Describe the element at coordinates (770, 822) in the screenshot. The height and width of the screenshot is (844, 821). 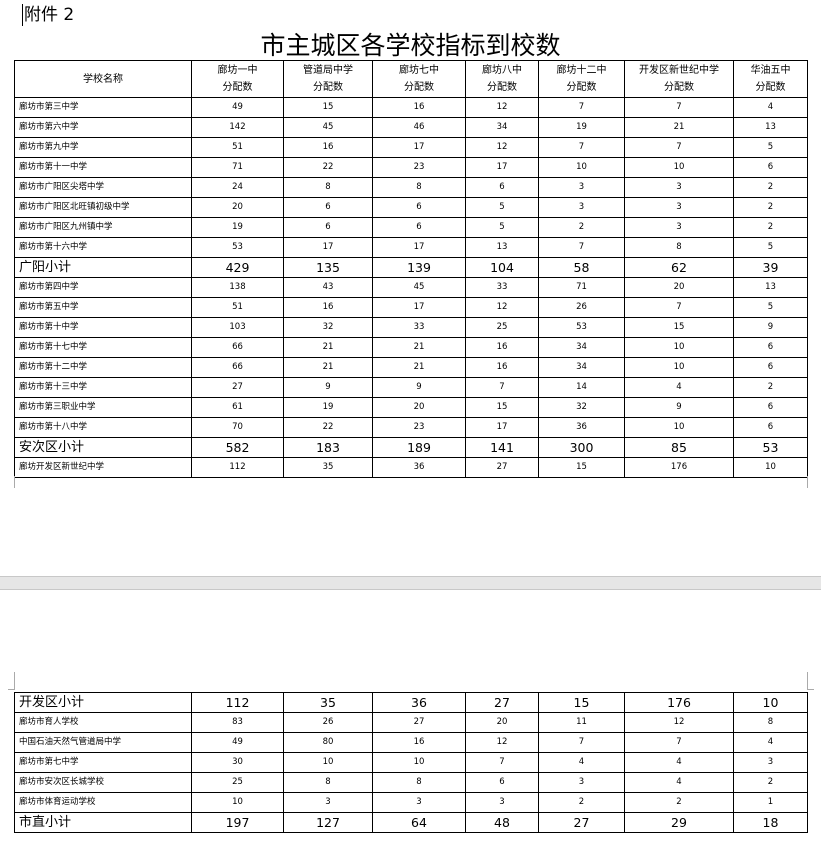
I see `value-cell: 18` at that location.